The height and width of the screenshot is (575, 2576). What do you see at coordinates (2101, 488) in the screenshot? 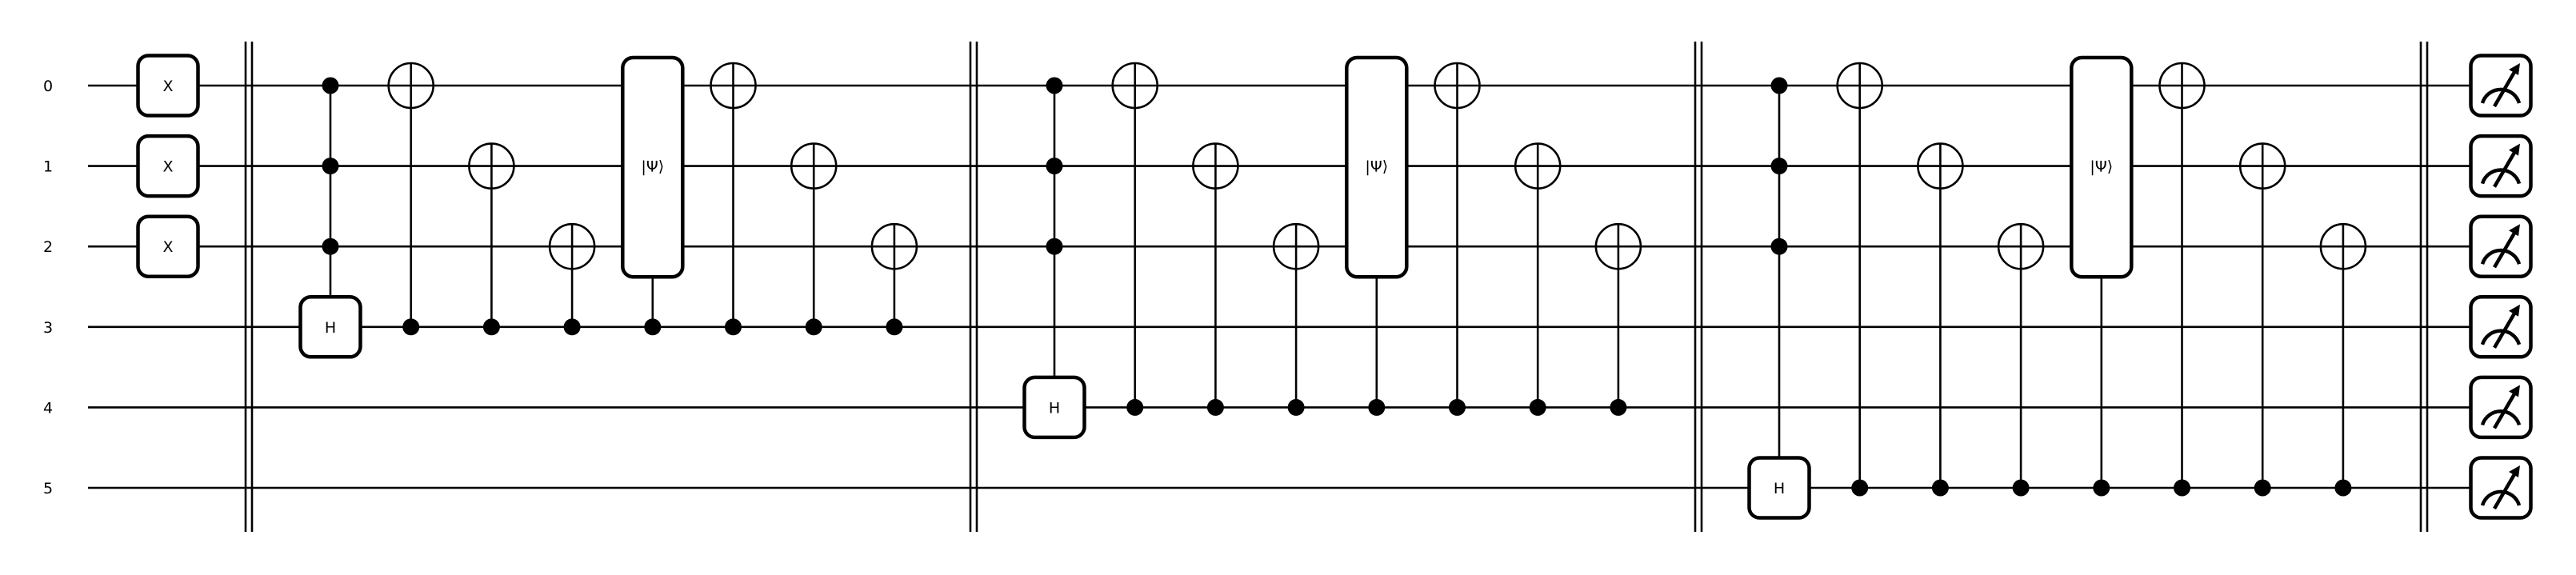
I see `psi-control-b2` at bounding box center [2101, 488].